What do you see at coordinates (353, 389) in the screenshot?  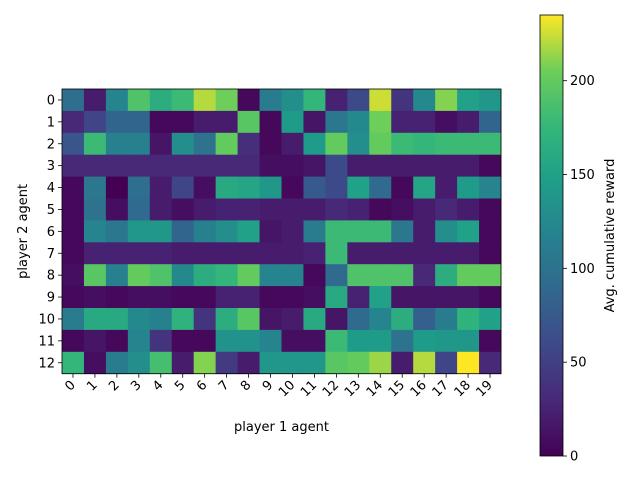 I see `x-tick-label: 13` at bounding box center [353, 389].